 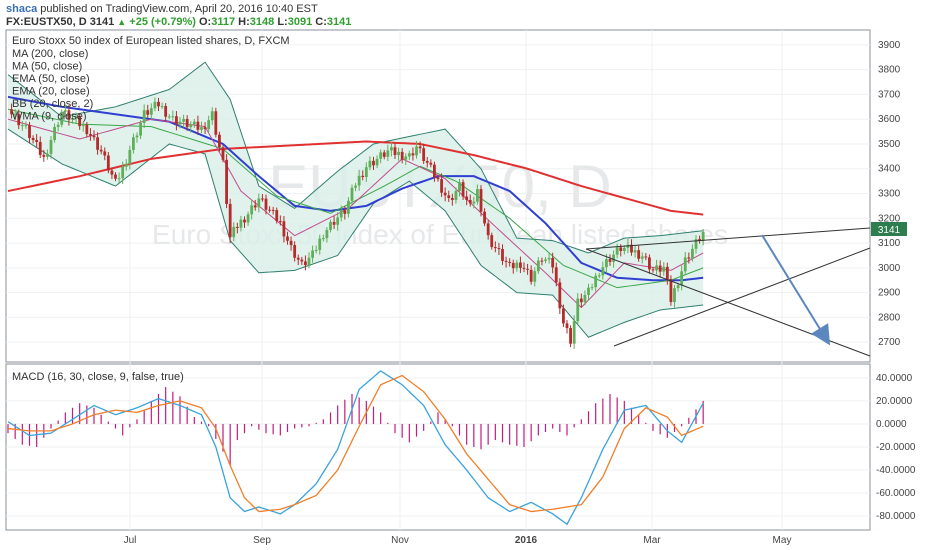 What do you see at coordinates (51, 92) in the screenshot?
I see `legend-item-4: EMA (20, close)` at bounding box center [51, 92].